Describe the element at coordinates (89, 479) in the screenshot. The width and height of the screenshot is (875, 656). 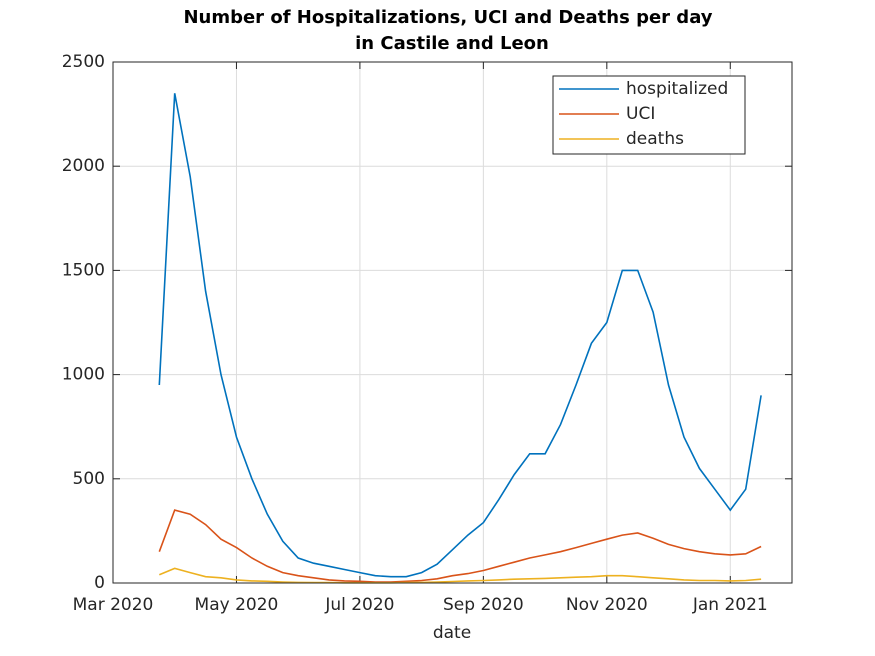
I see `y-tick-label: 500` at that location.